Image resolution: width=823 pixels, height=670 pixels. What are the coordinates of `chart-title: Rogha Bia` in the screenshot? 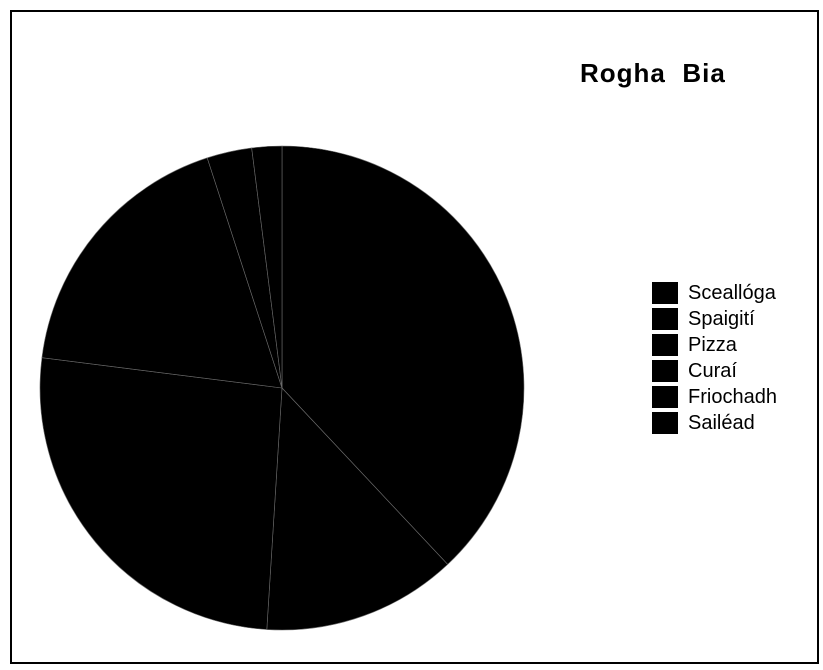 It's located at (653, 73).